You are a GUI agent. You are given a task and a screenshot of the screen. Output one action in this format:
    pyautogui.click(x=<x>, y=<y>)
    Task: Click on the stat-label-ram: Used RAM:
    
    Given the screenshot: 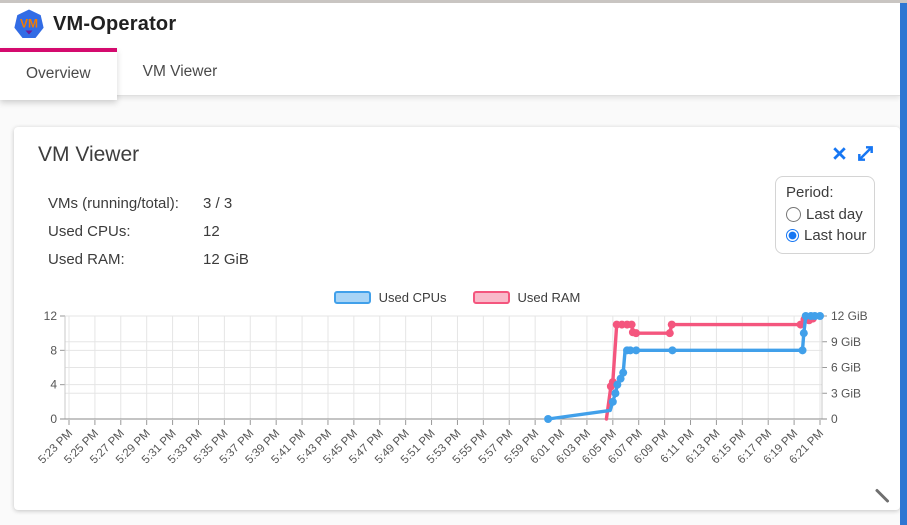 What is the action you would take?
    pyautogui.click(x=86, y=259)
    